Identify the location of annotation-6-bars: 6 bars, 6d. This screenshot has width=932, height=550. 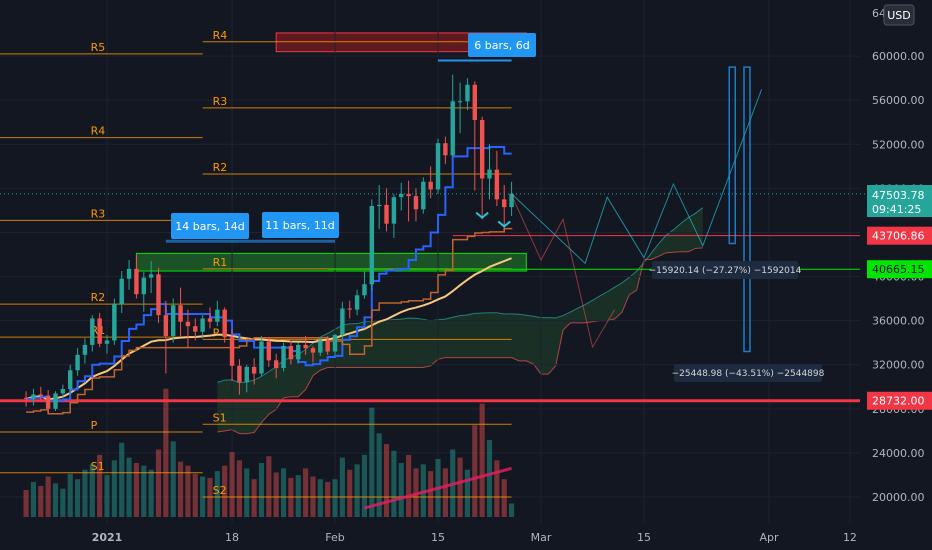
(502, 45).